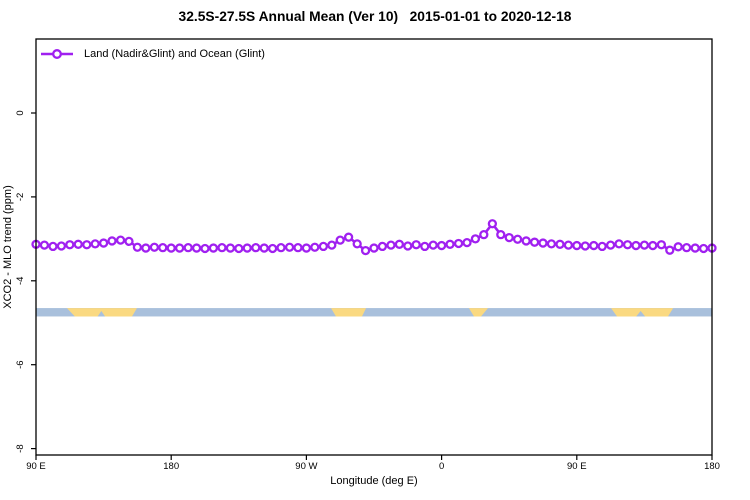 The height and width of the screenshot is (500, 750). Describe the element at coordinates (57, 54) in the screenshot. I see `legend-line-marker-icon` at that location.